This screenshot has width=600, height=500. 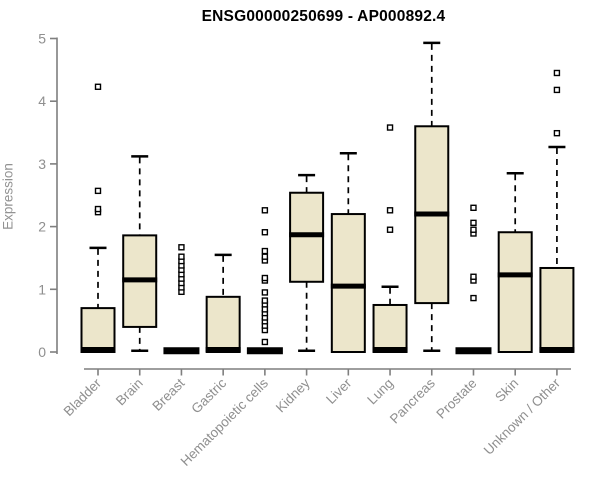 I want to click on box-collapsed-hematopoietic-cells, so click(x=264, y=351).